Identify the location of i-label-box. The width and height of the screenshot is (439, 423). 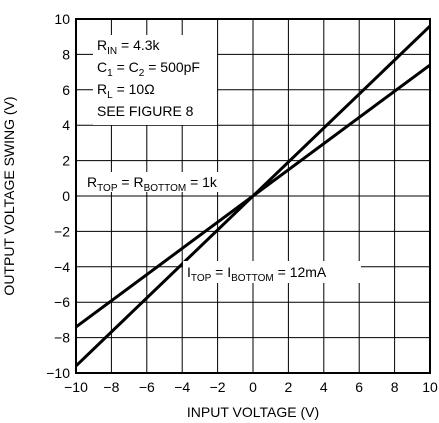
(272, 272).